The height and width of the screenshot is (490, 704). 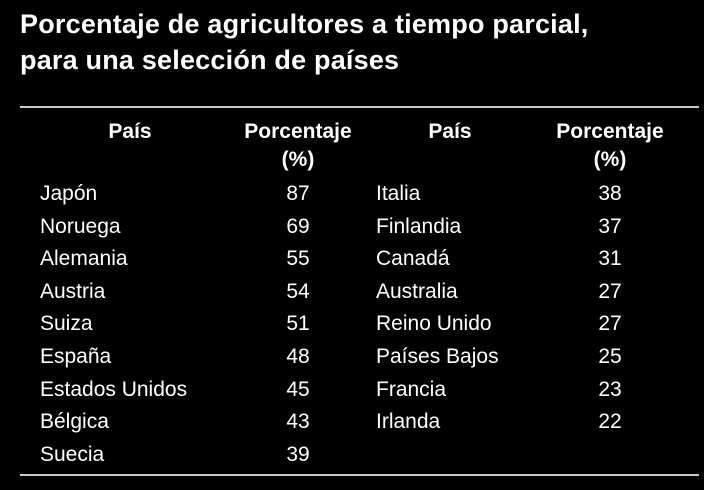 What do you see at coordinates (434, 324) in the screenshot?
I see `country-cell: Reino Unido` at bounding box center [434, 324].